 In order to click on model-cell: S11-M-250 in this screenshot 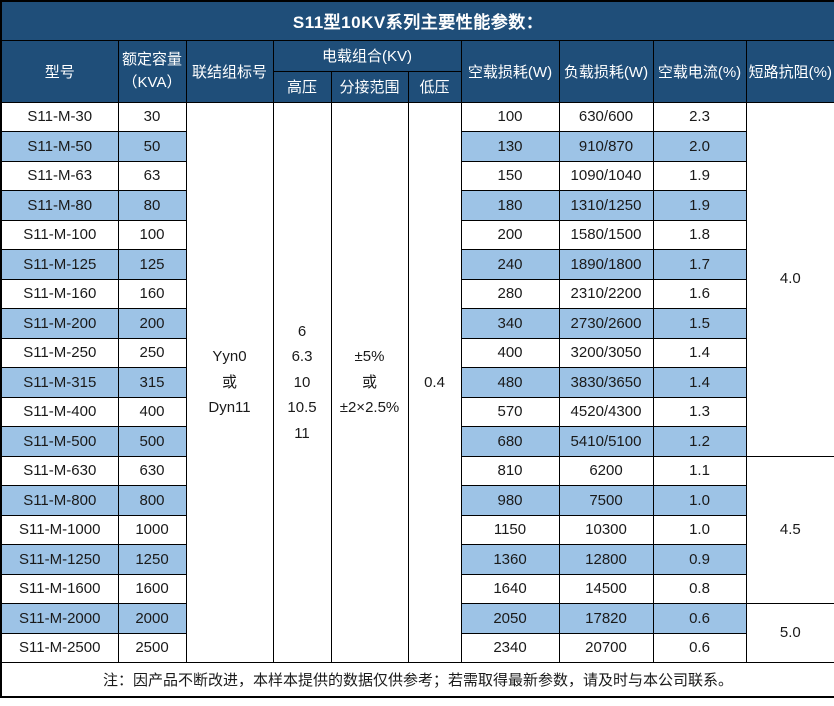, I will do `click(59, 352)`.